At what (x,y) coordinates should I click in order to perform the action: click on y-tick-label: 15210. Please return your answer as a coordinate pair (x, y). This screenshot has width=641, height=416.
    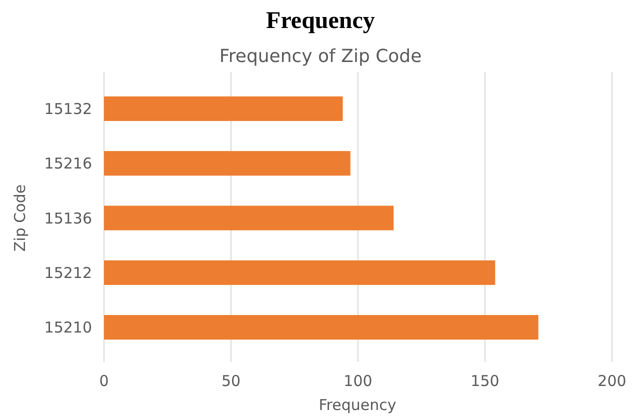
    Looking at the image, I should click on (68, 327).